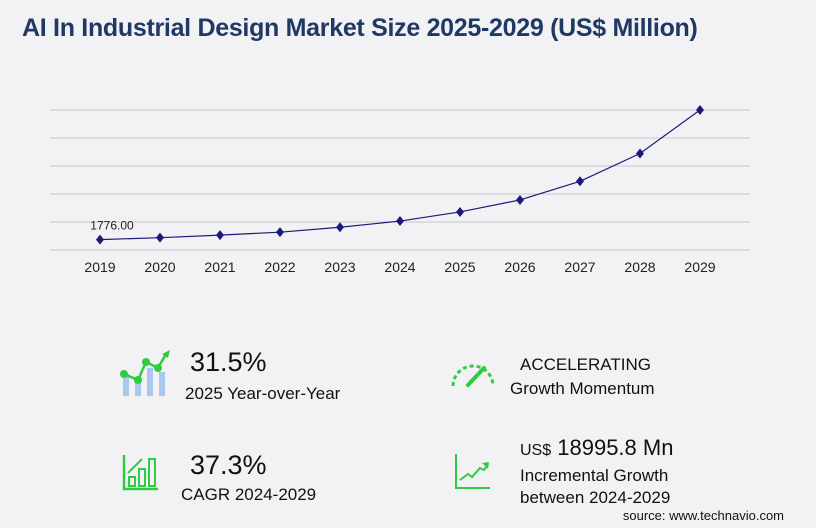  Describe the element at coordinates (279, 267) in the screenshot. I see `x-tick-label: 2022` at that location.